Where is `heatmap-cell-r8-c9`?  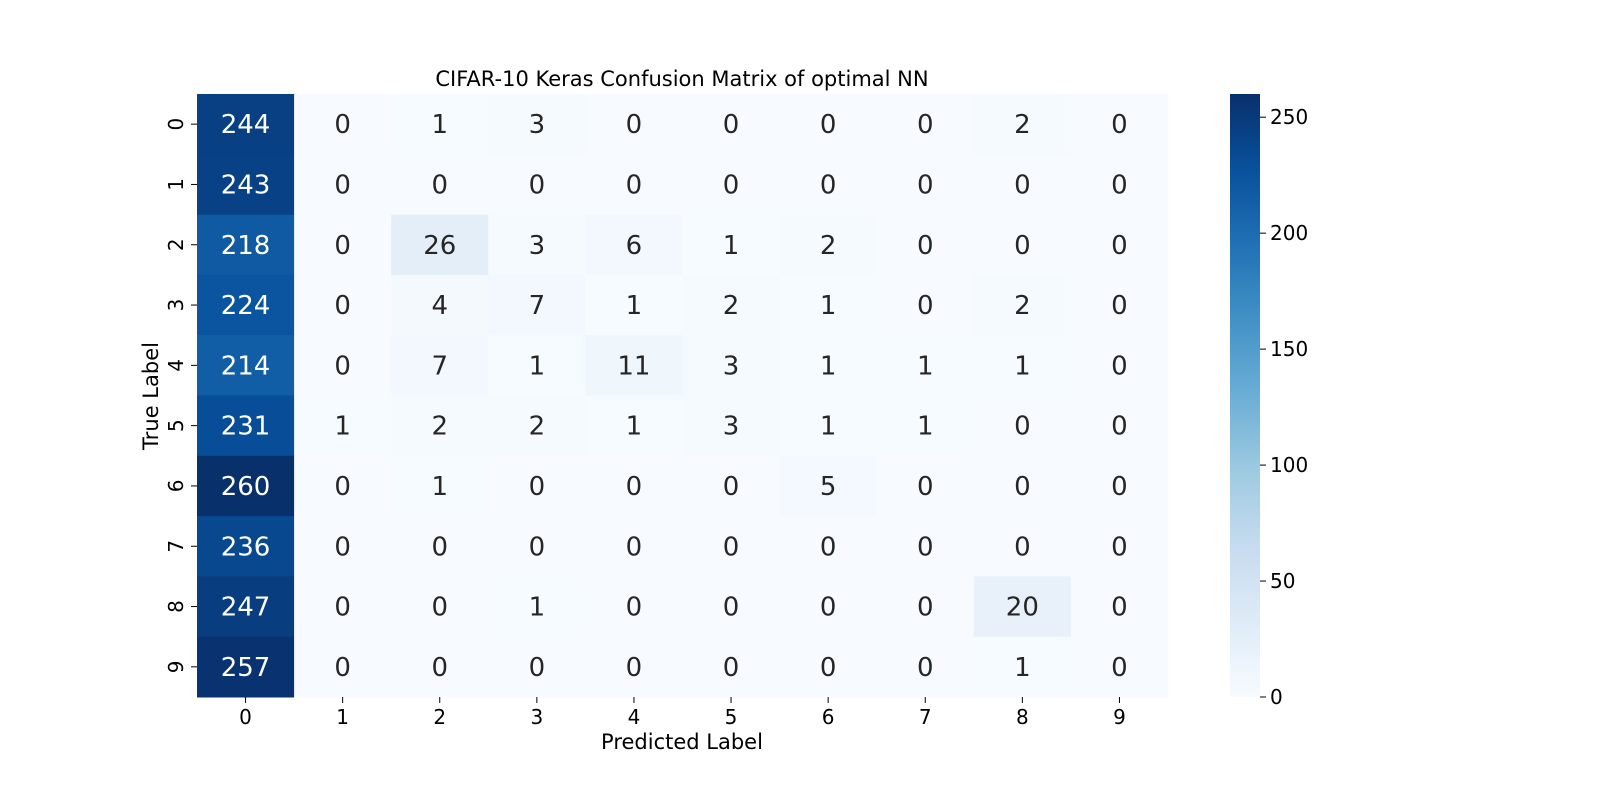
heatmap-cell-r8-c9 is located at coordinates (1119, 607).